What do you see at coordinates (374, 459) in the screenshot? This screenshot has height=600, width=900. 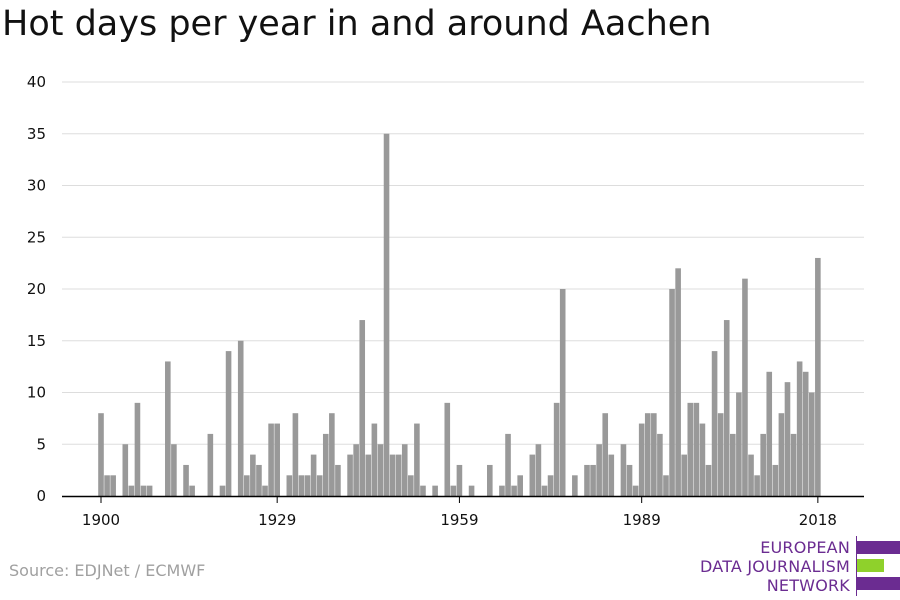 I see `bar-1945` at bounding box center [374, 459].